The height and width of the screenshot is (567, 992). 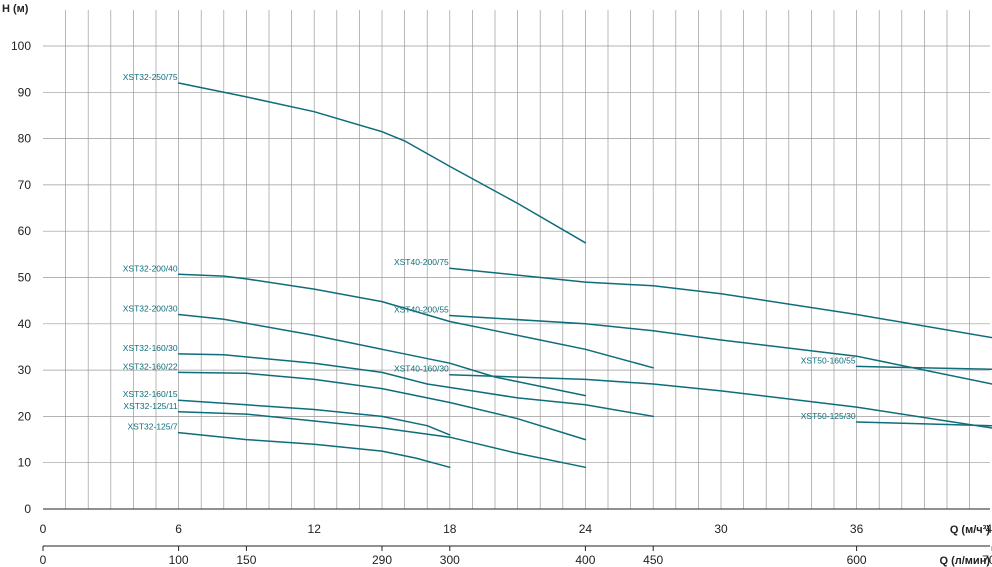 What do you see at coordinates (150, 348) in the screenshot?
I see `pump-curve-label: XST32-160/30` at bounding box center [150, 348].